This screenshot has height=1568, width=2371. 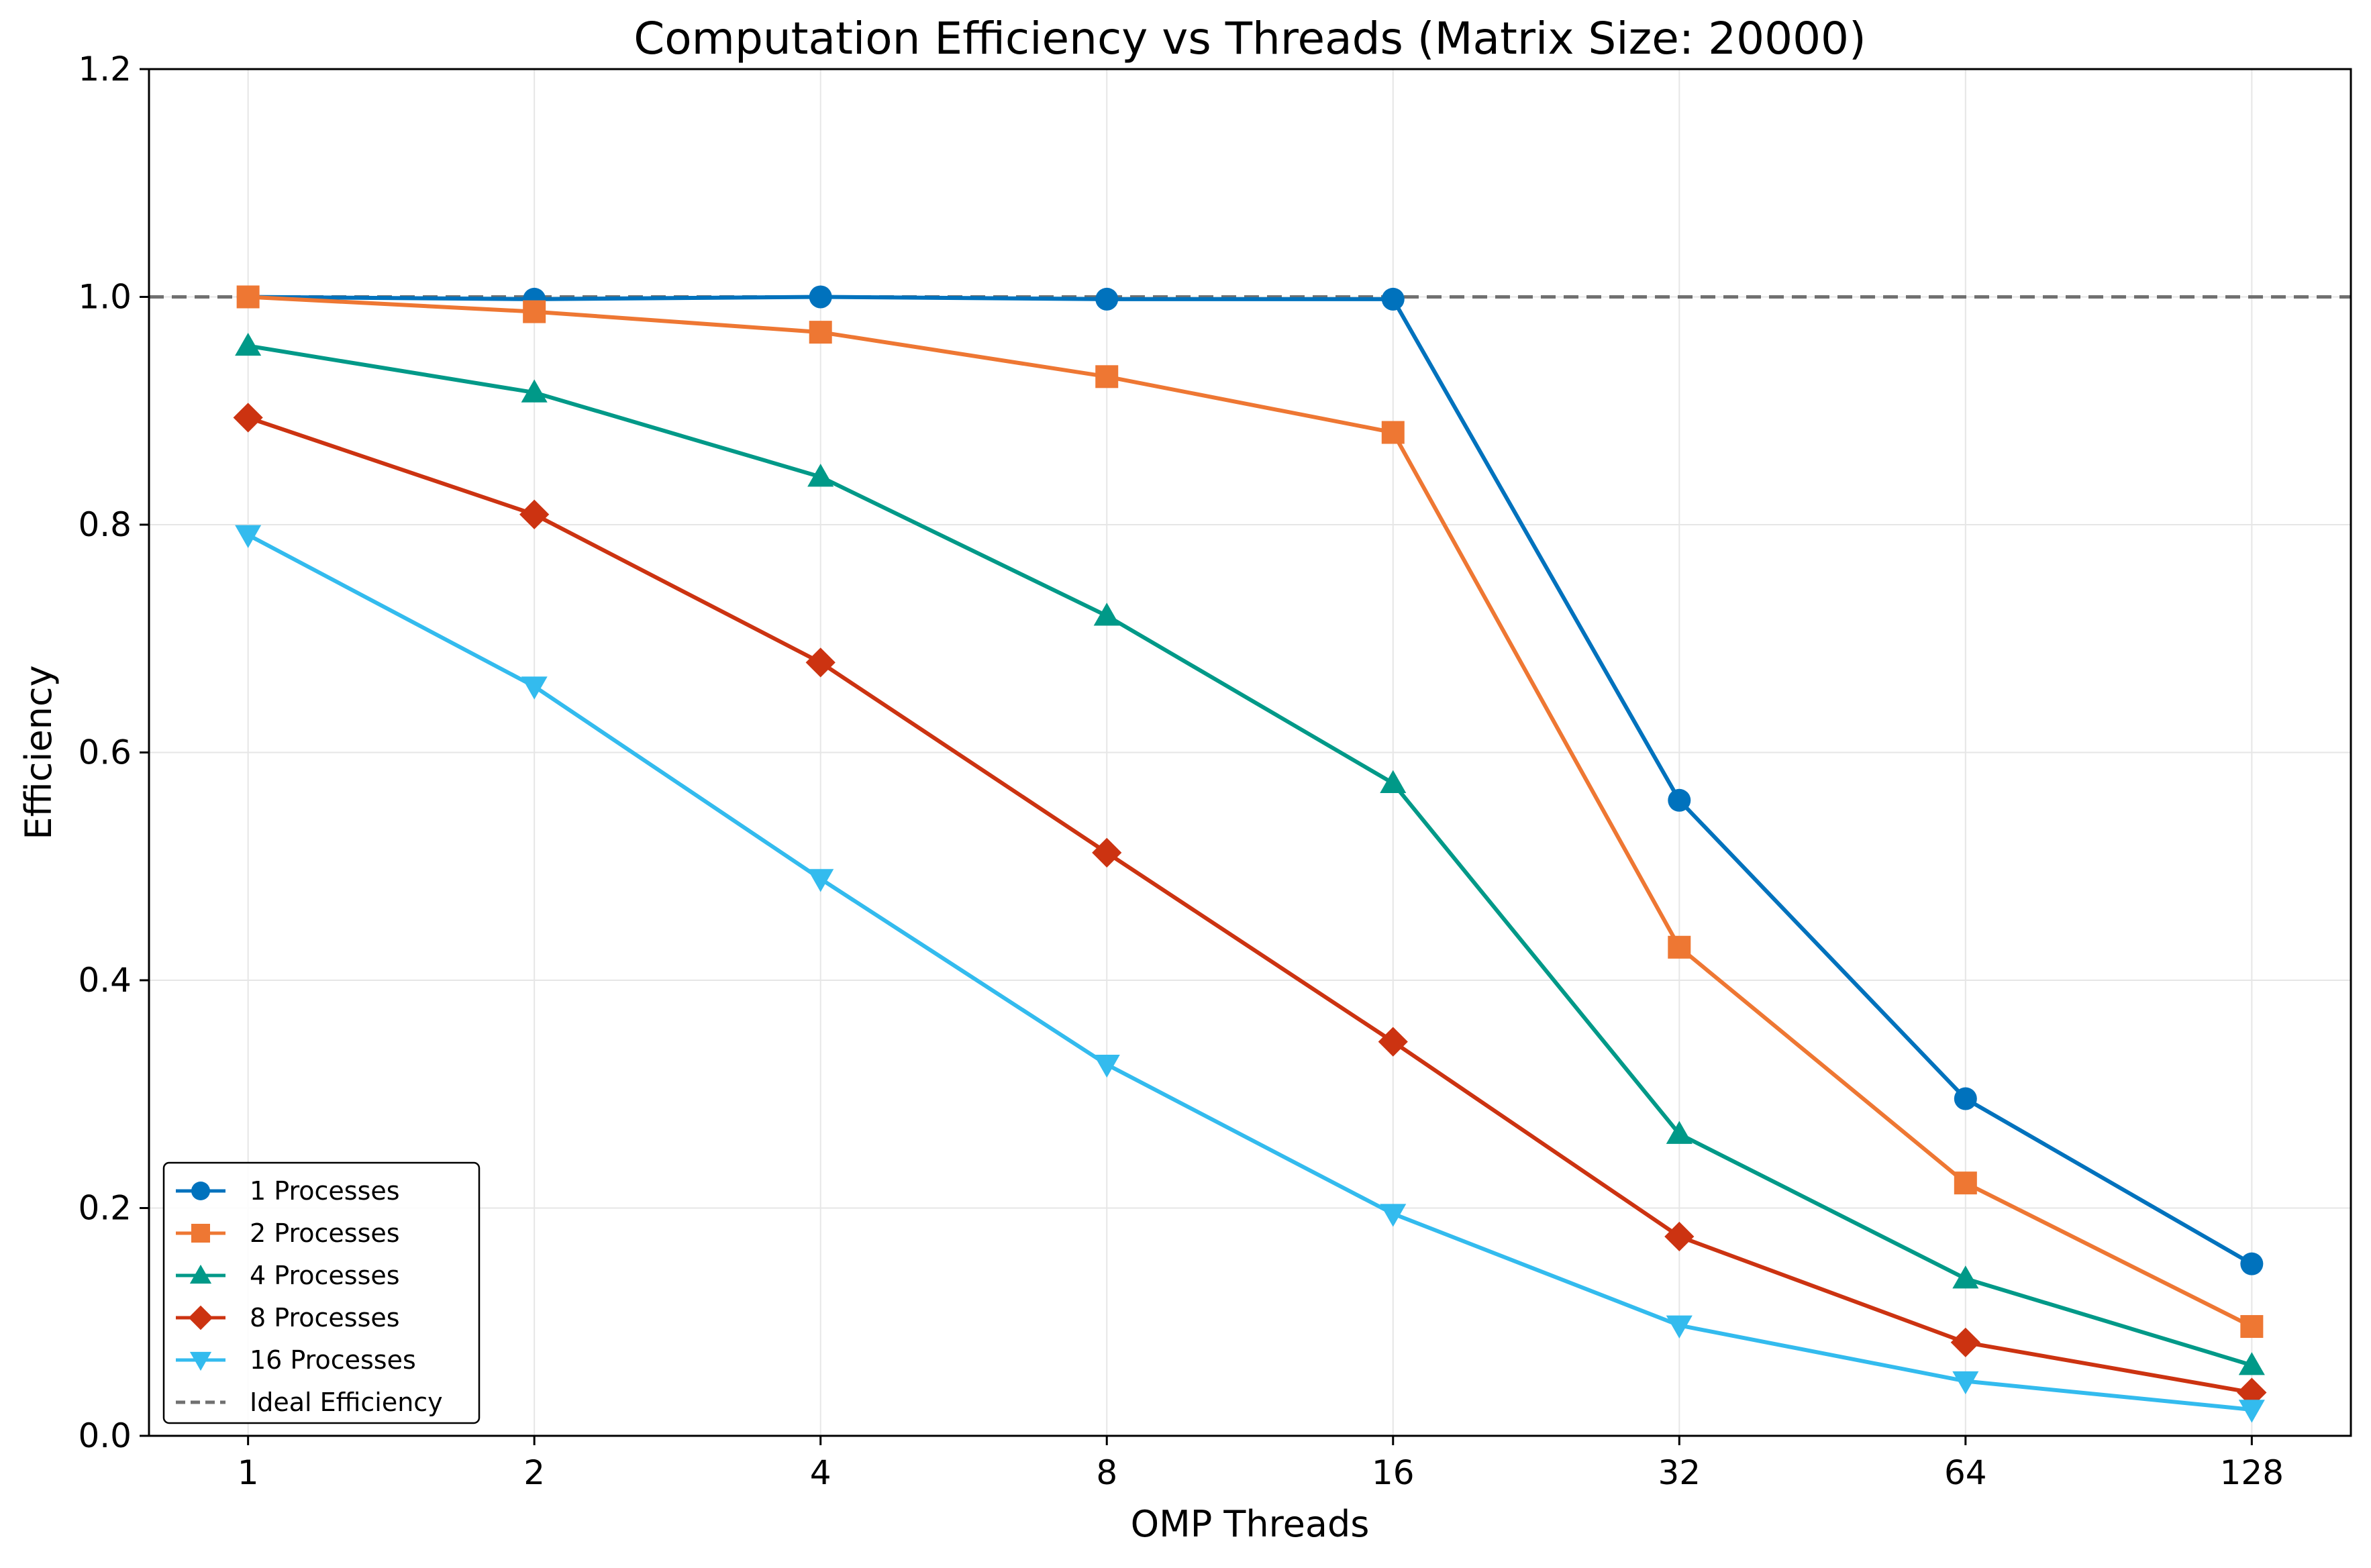 What do you see at coordinates (105, 524) in the screenshot?
I see `y-tick-label: 0.8` at bounding box center [105, 524].